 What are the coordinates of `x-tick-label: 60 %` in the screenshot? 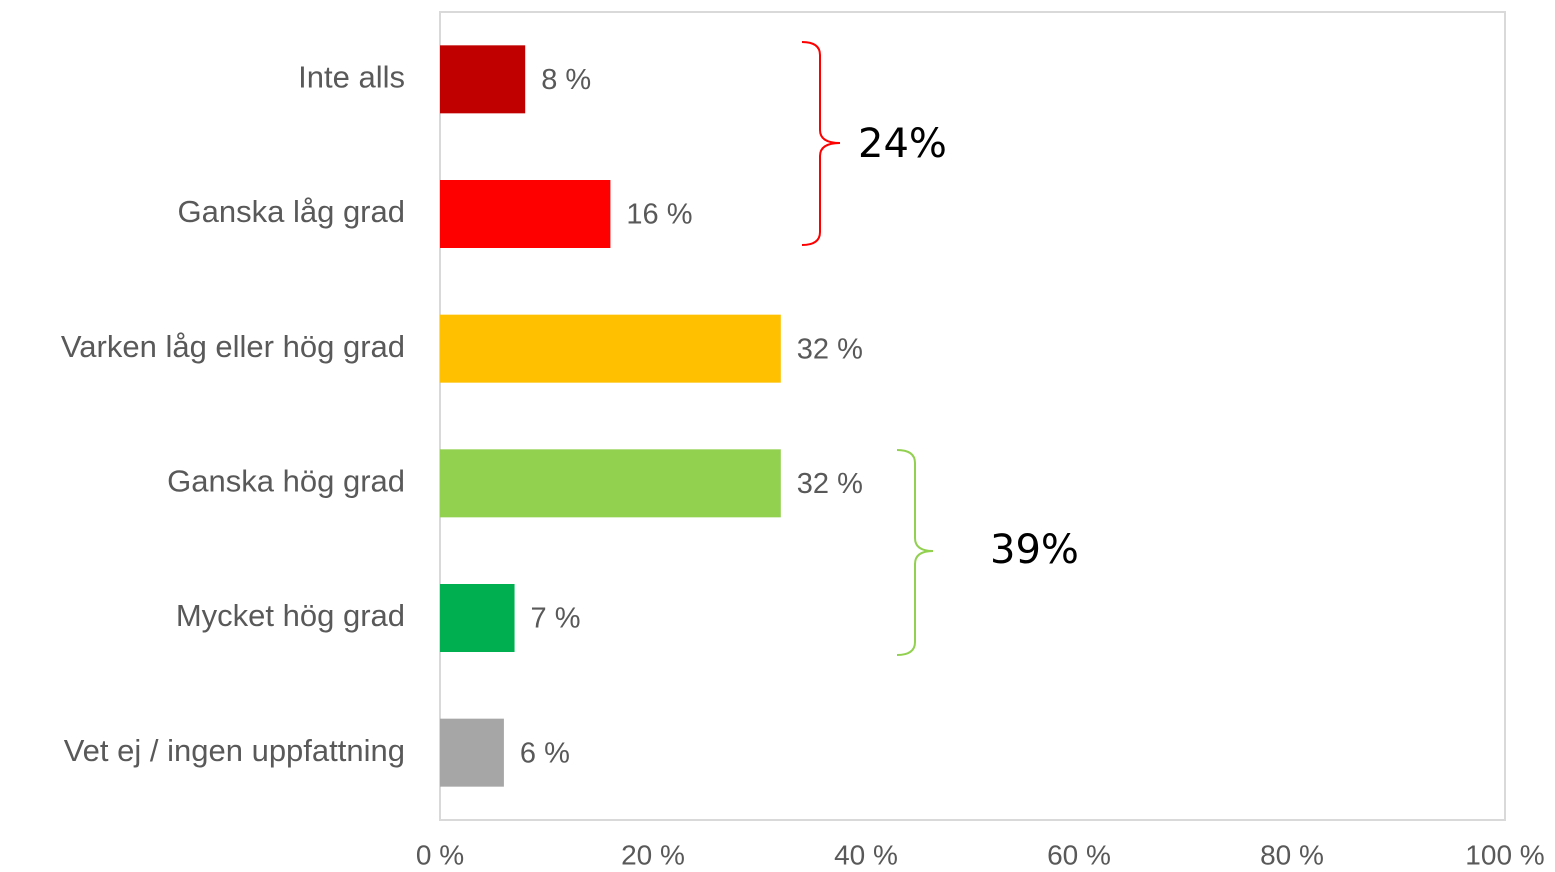 It's located at (1079, 854).